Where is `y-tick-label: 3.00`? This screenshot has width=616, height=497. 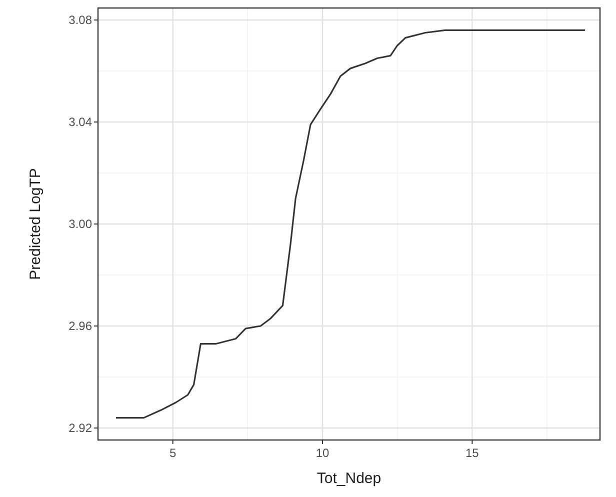 y-tick-label: 3.00 is located at coordinates (80, 224).